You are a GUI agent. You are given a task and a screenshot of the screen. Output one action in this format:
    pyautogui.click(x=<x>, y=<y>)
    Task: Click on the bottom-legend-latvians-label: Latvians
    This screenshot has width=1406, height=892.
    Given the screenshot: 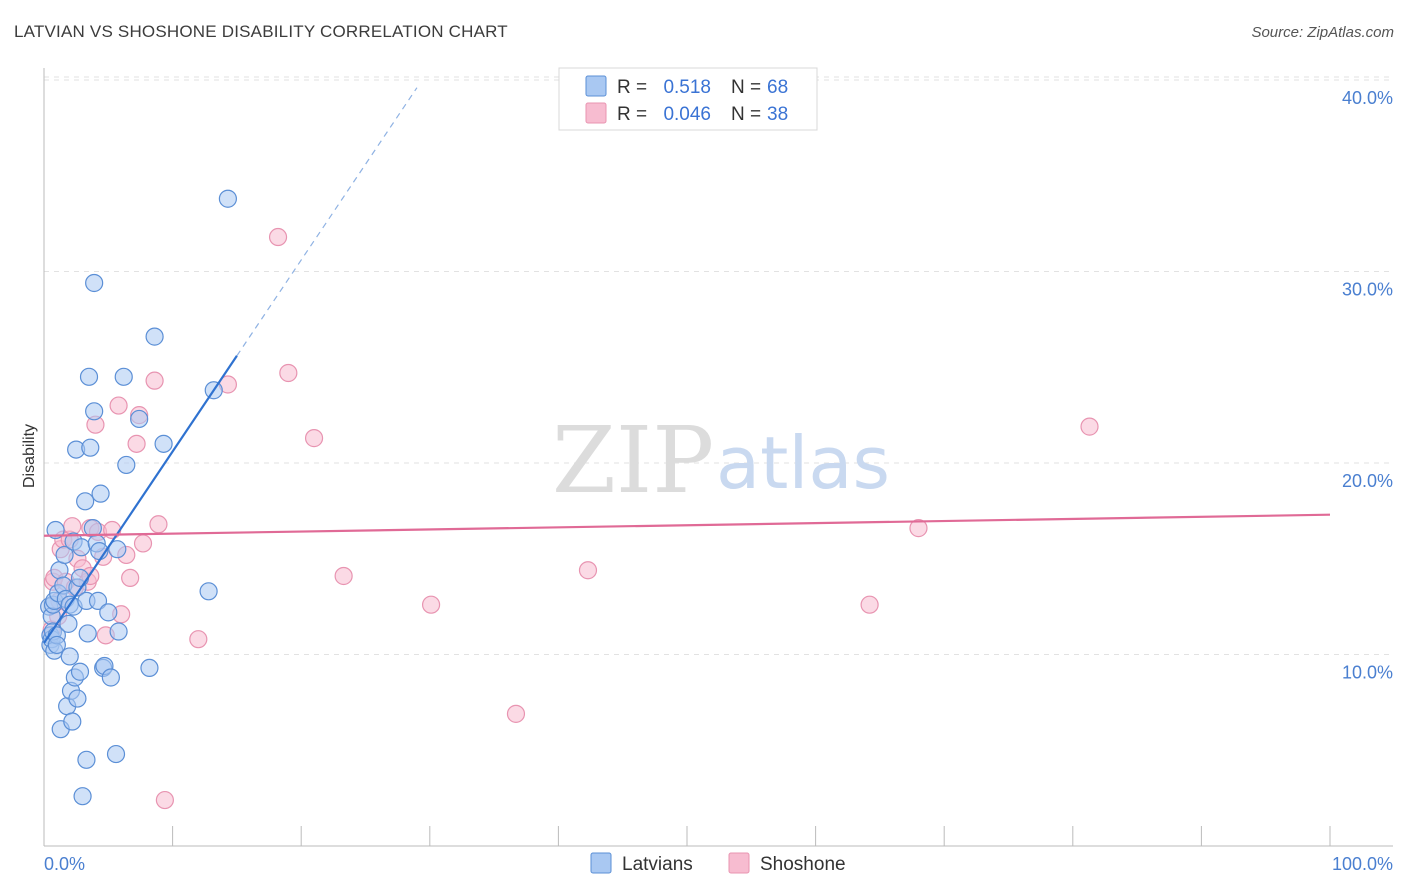 What is the action you would take?
    pyautogui.click(x=657, y=864)
    